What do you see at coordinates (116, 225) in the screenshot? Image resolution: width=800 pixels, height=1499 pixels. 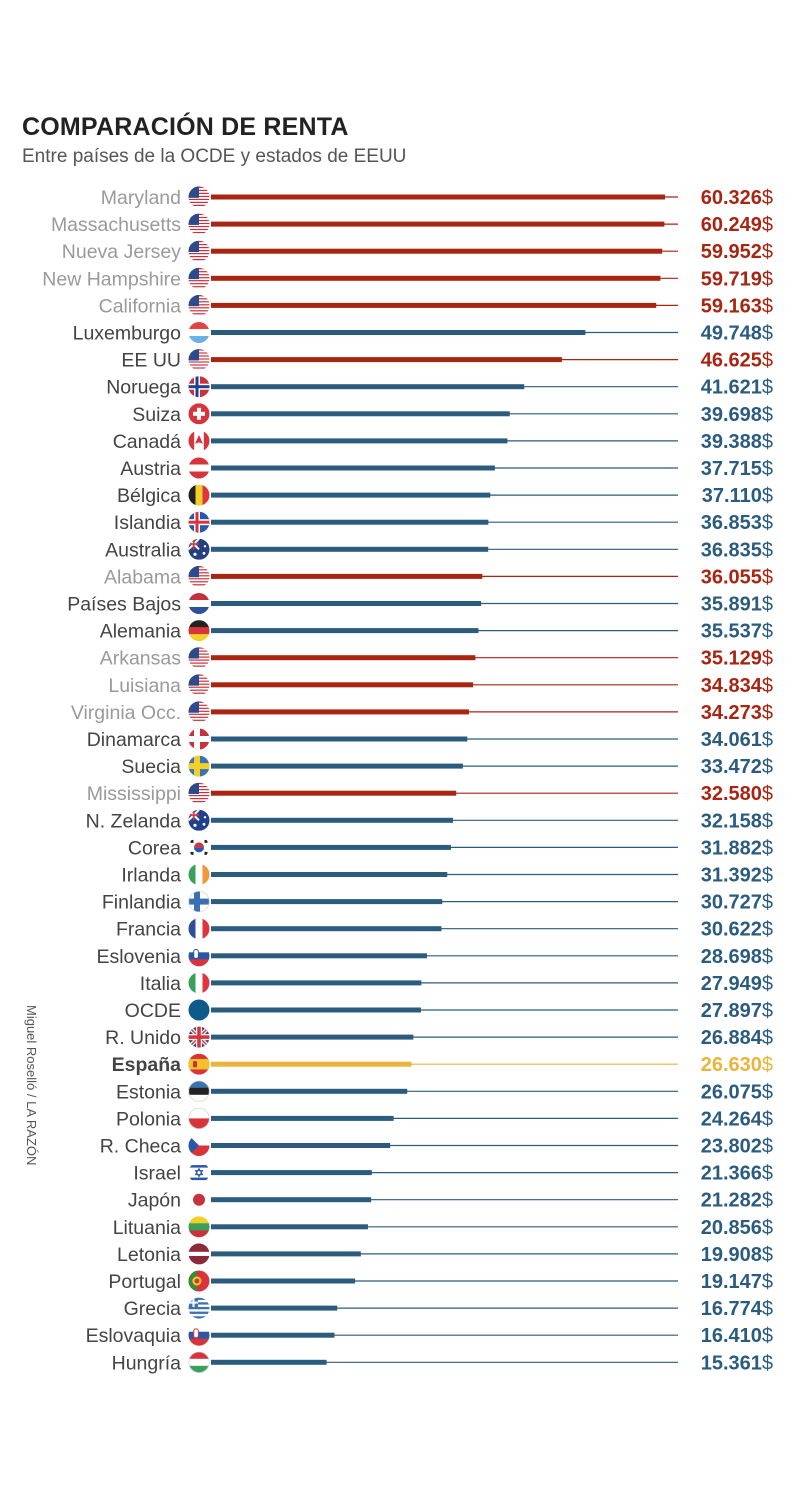 I see `row-label: Massachusetts` at bounding box center [116, 225].